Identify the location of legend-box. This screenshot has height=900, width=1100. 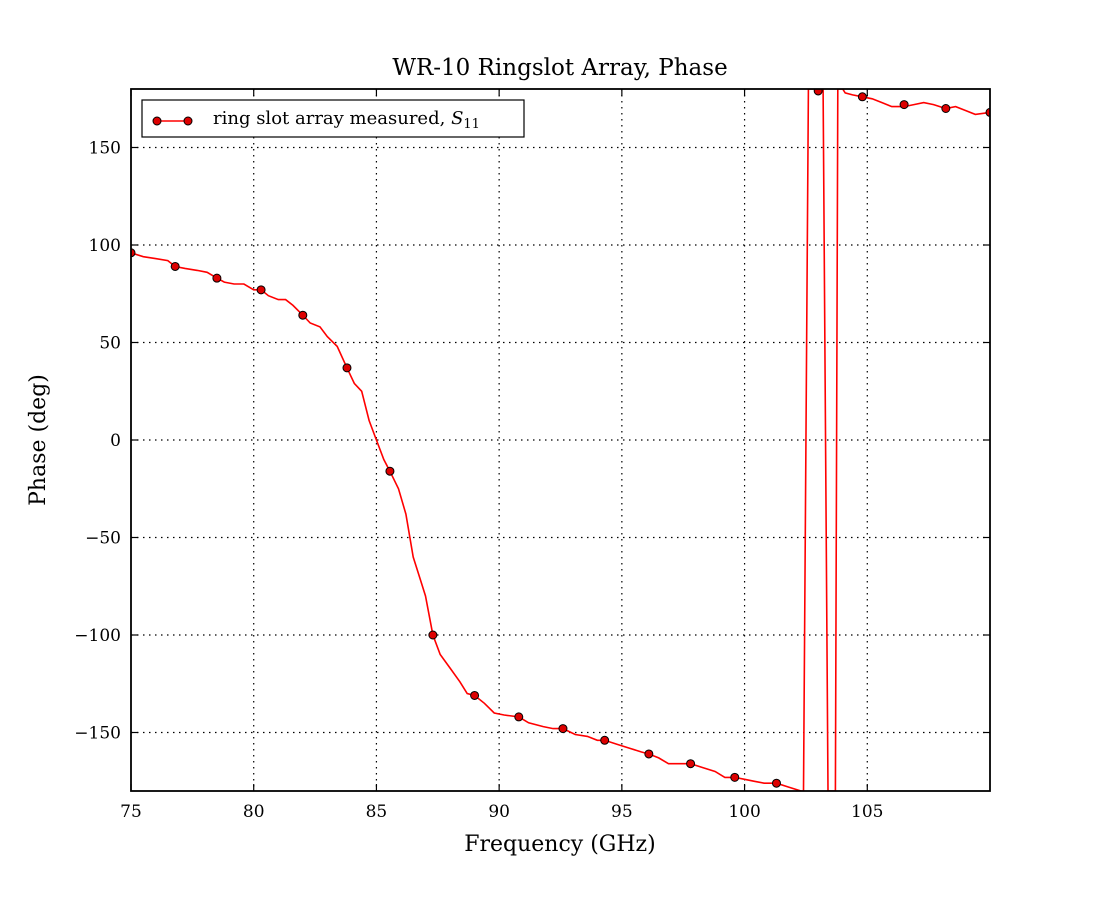
(333, 118).